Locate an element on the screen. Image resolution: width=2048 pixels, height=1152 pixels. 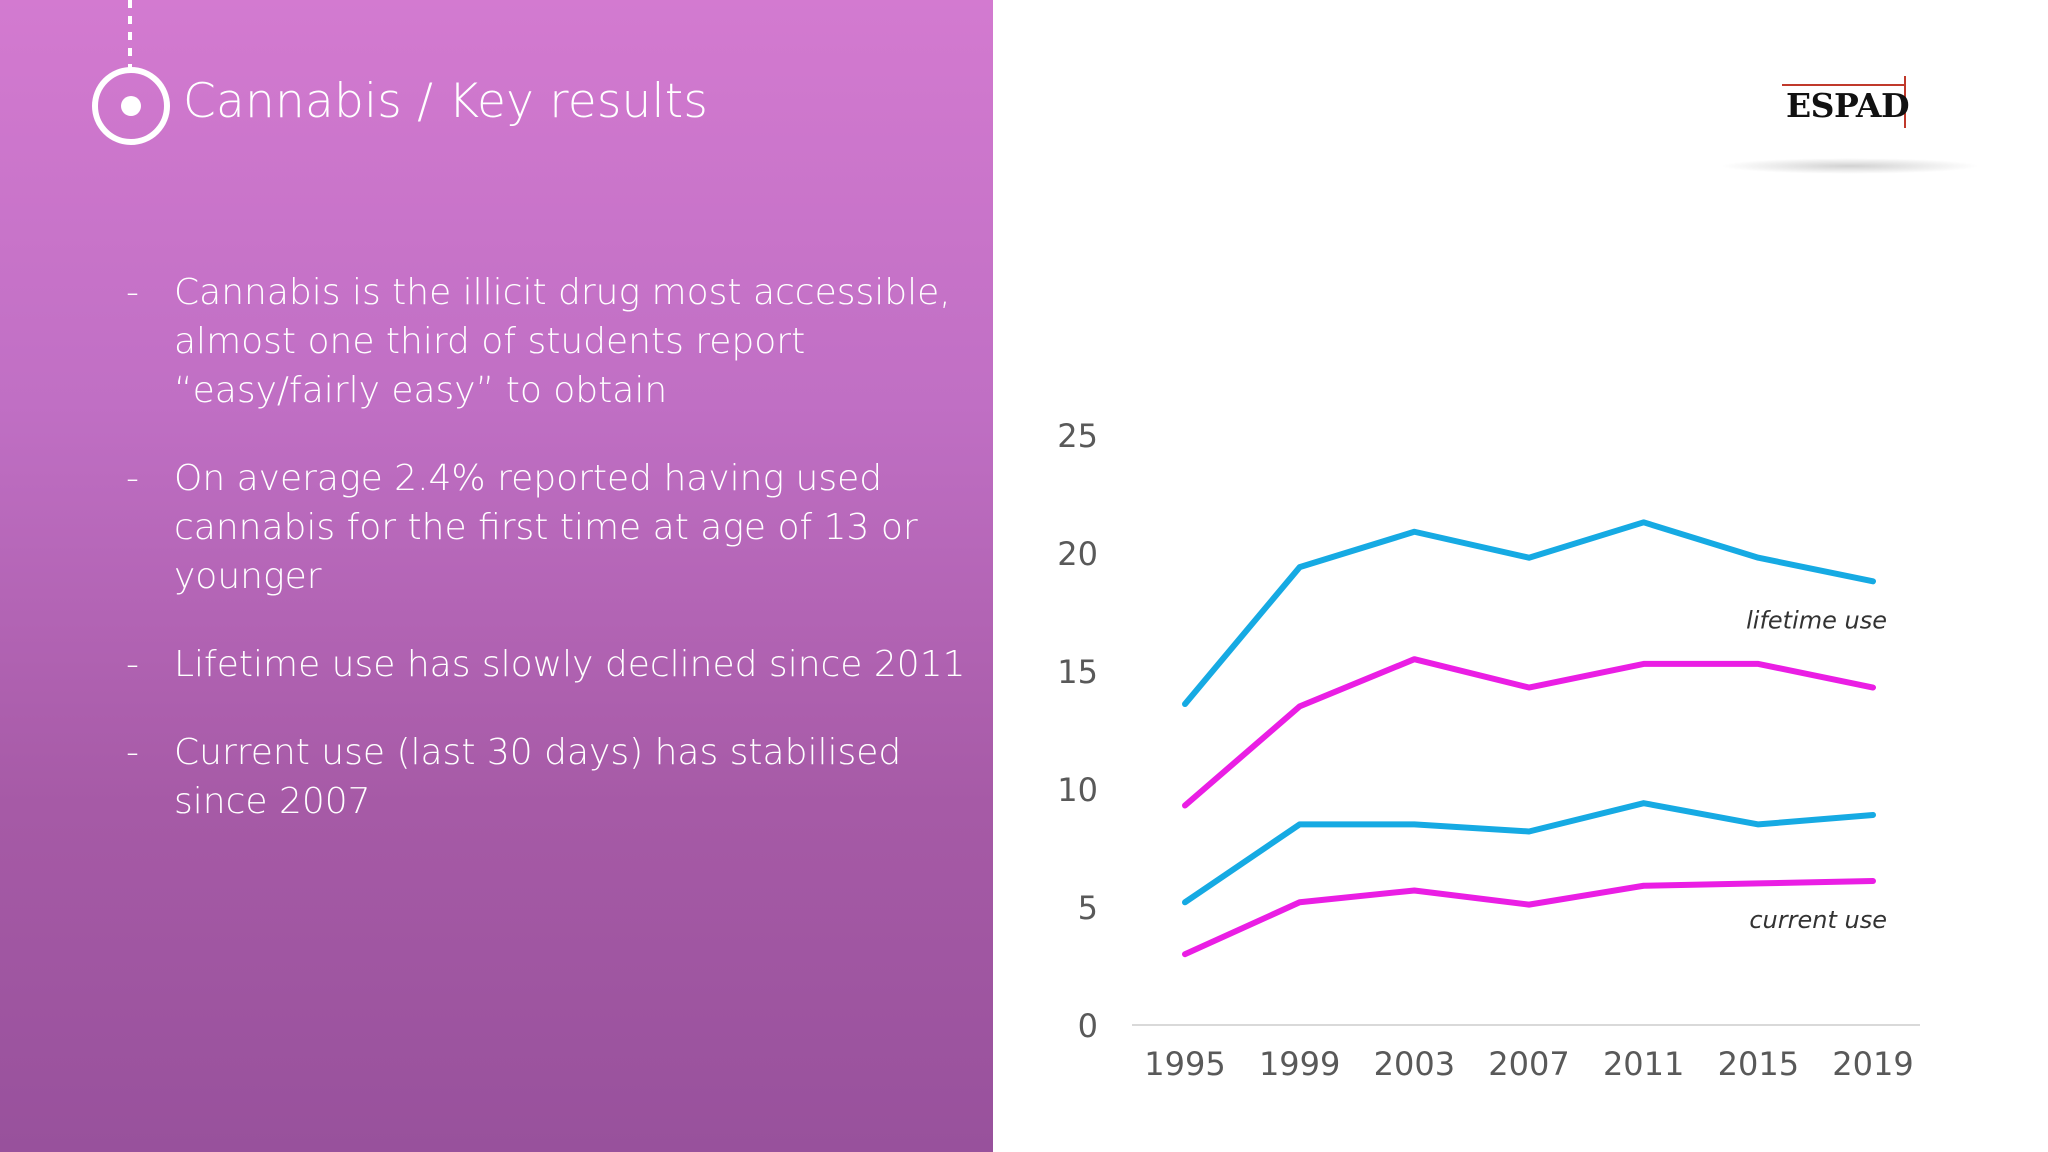
series-lines is located at coordinates (1529, 738).